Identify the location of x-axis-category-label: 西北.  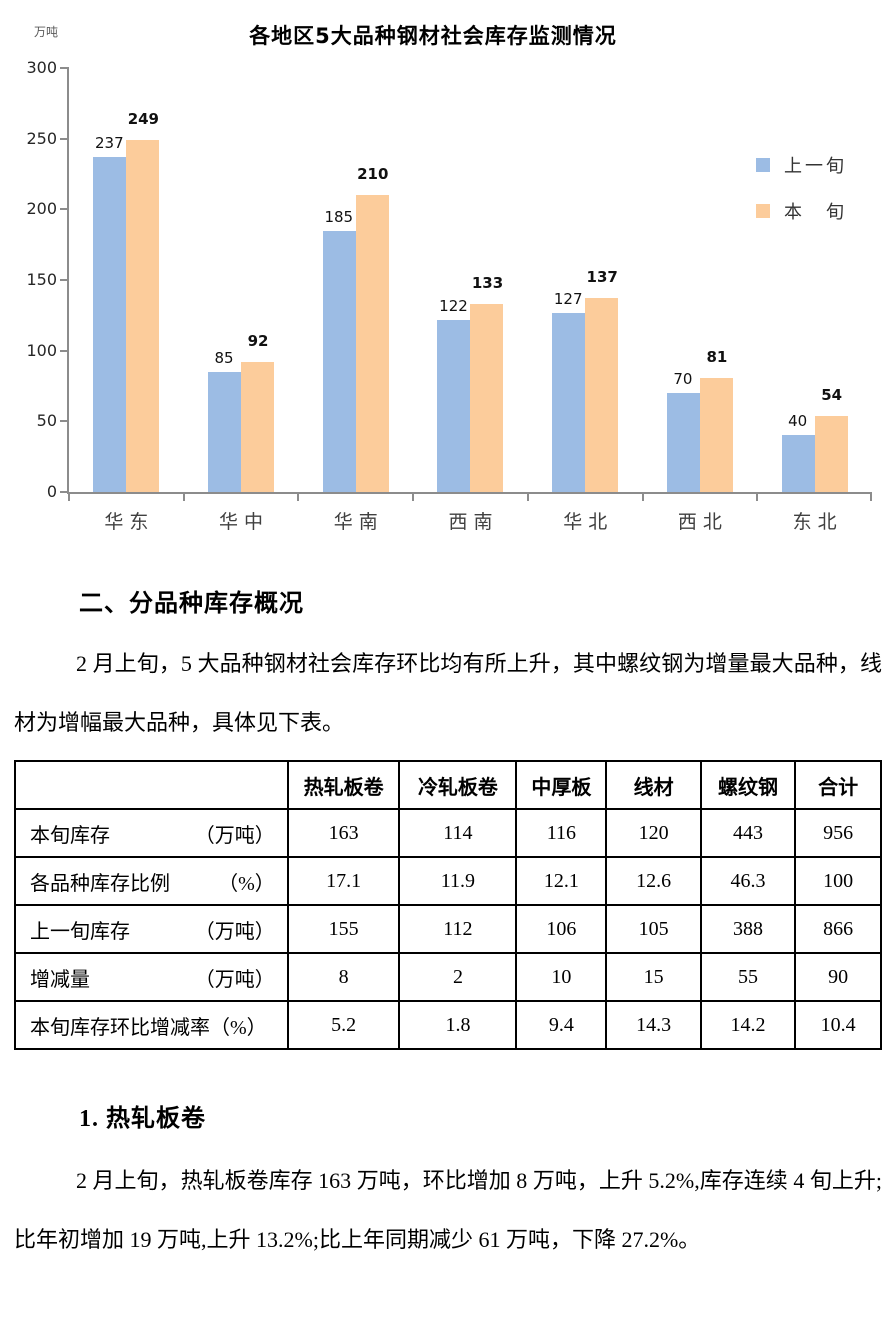
(702, 522).